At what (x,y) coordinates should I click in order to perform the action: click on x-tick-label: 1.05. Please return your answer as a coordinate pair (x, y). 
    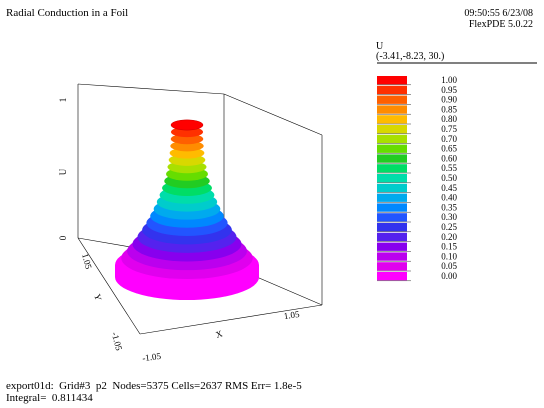
    Looking at the image, I should click on (291, 315).